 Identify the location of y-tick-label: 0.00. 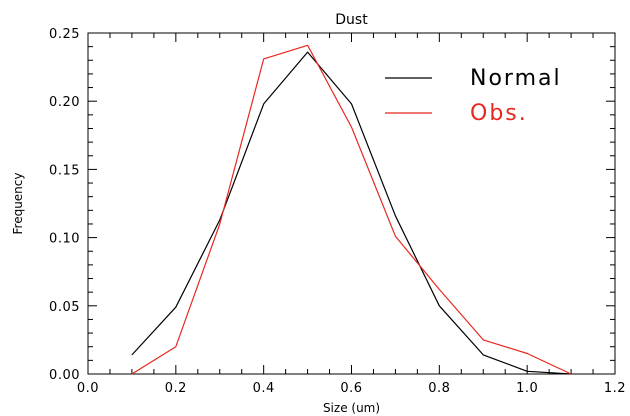
(64, 375).